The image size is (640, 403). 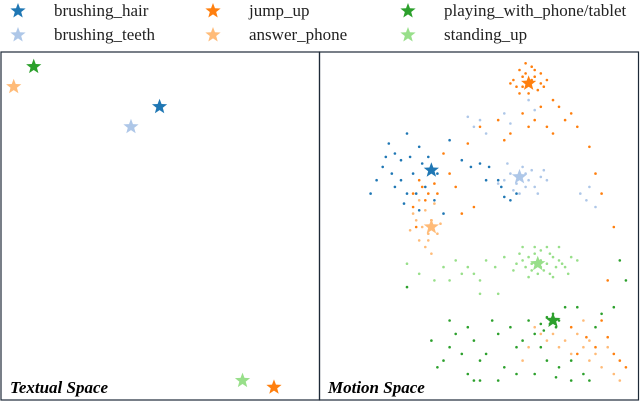 What do you see at coordinates (274, 386) in the screenshot?
I see `centroid-star-jump-up-icon` at bounding box center [274, 386].